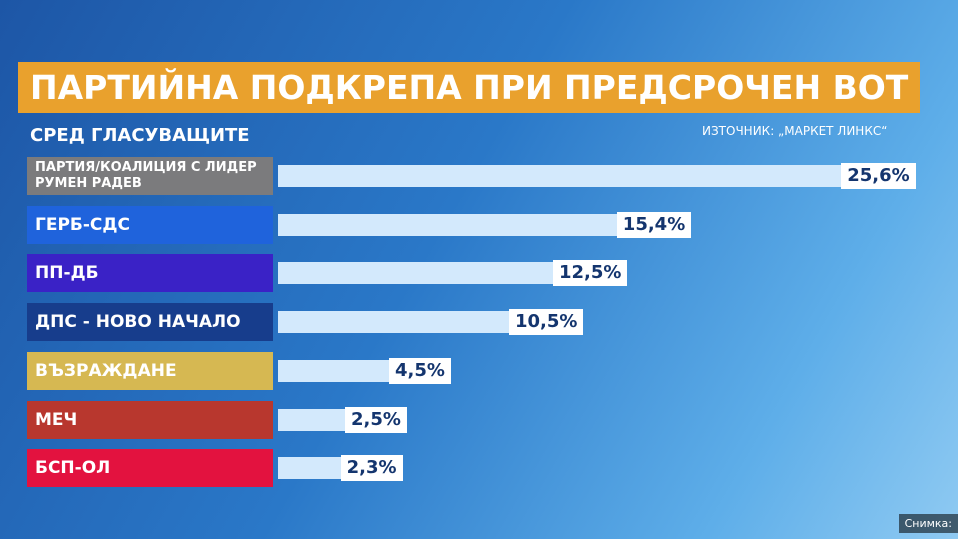 The width and height of the screenshot is (958, 539). What do you see at coordinates (150, 370) in the screenshot?
I see `category-label: ВЪЗРАЖДАНЕ` at bounding box center [150, 370].